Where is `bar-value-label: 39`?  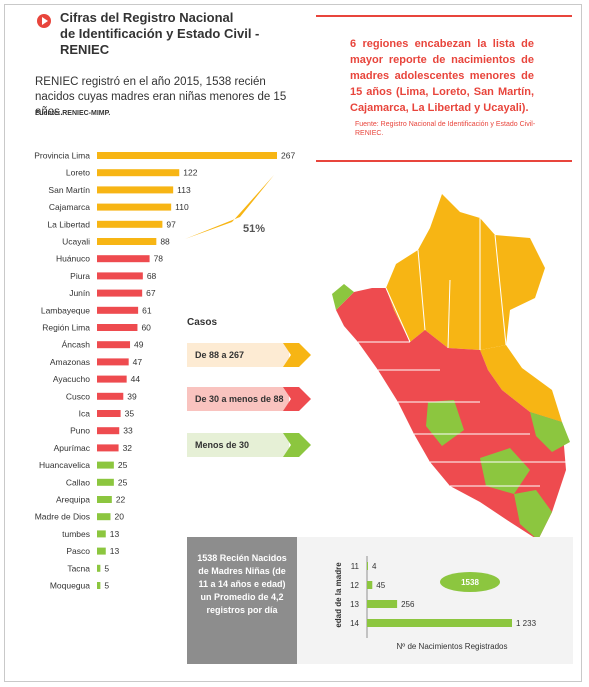 bar-value-label: 39 is located at coordinates (132, 396).